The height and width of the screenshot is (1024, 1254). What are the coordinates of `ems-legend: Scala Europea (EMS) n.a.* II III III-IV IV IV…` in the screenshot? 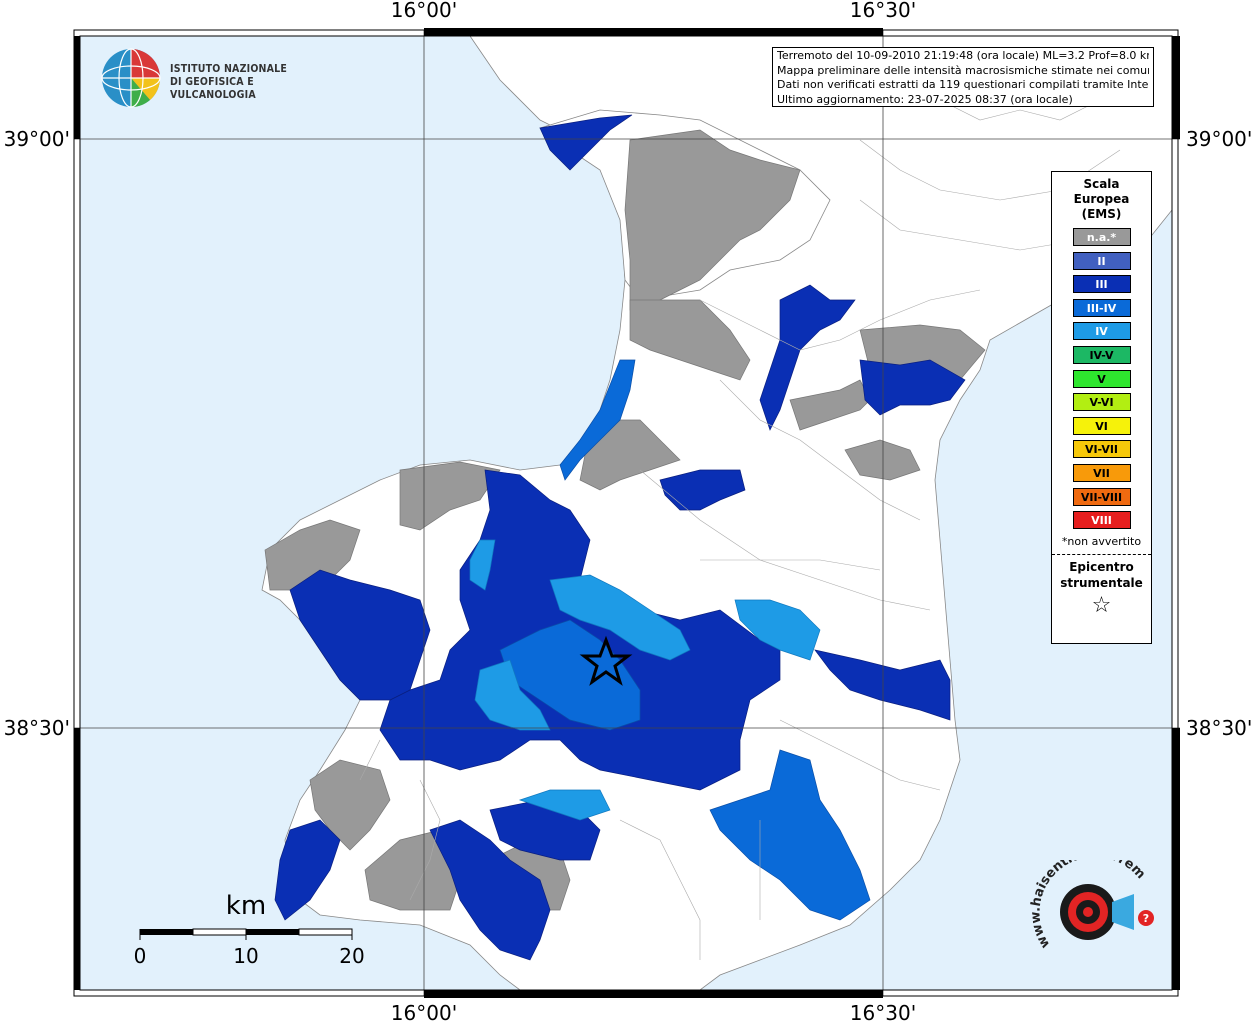 It's located at (1101, 407).